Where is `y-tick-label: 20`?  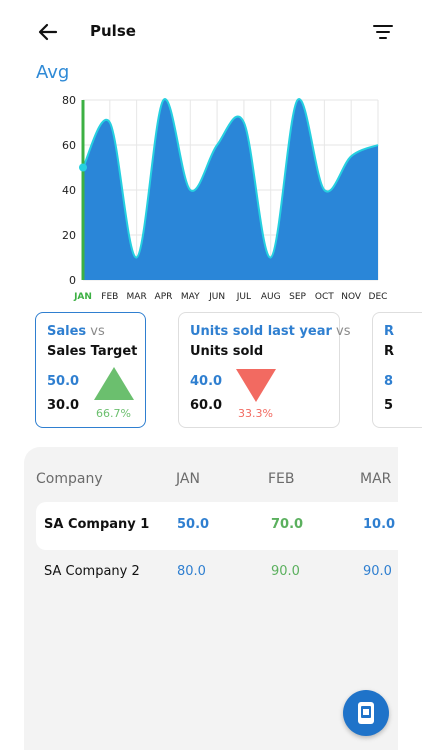 y-tick-label: 20 is located at coordinates (69, 235).